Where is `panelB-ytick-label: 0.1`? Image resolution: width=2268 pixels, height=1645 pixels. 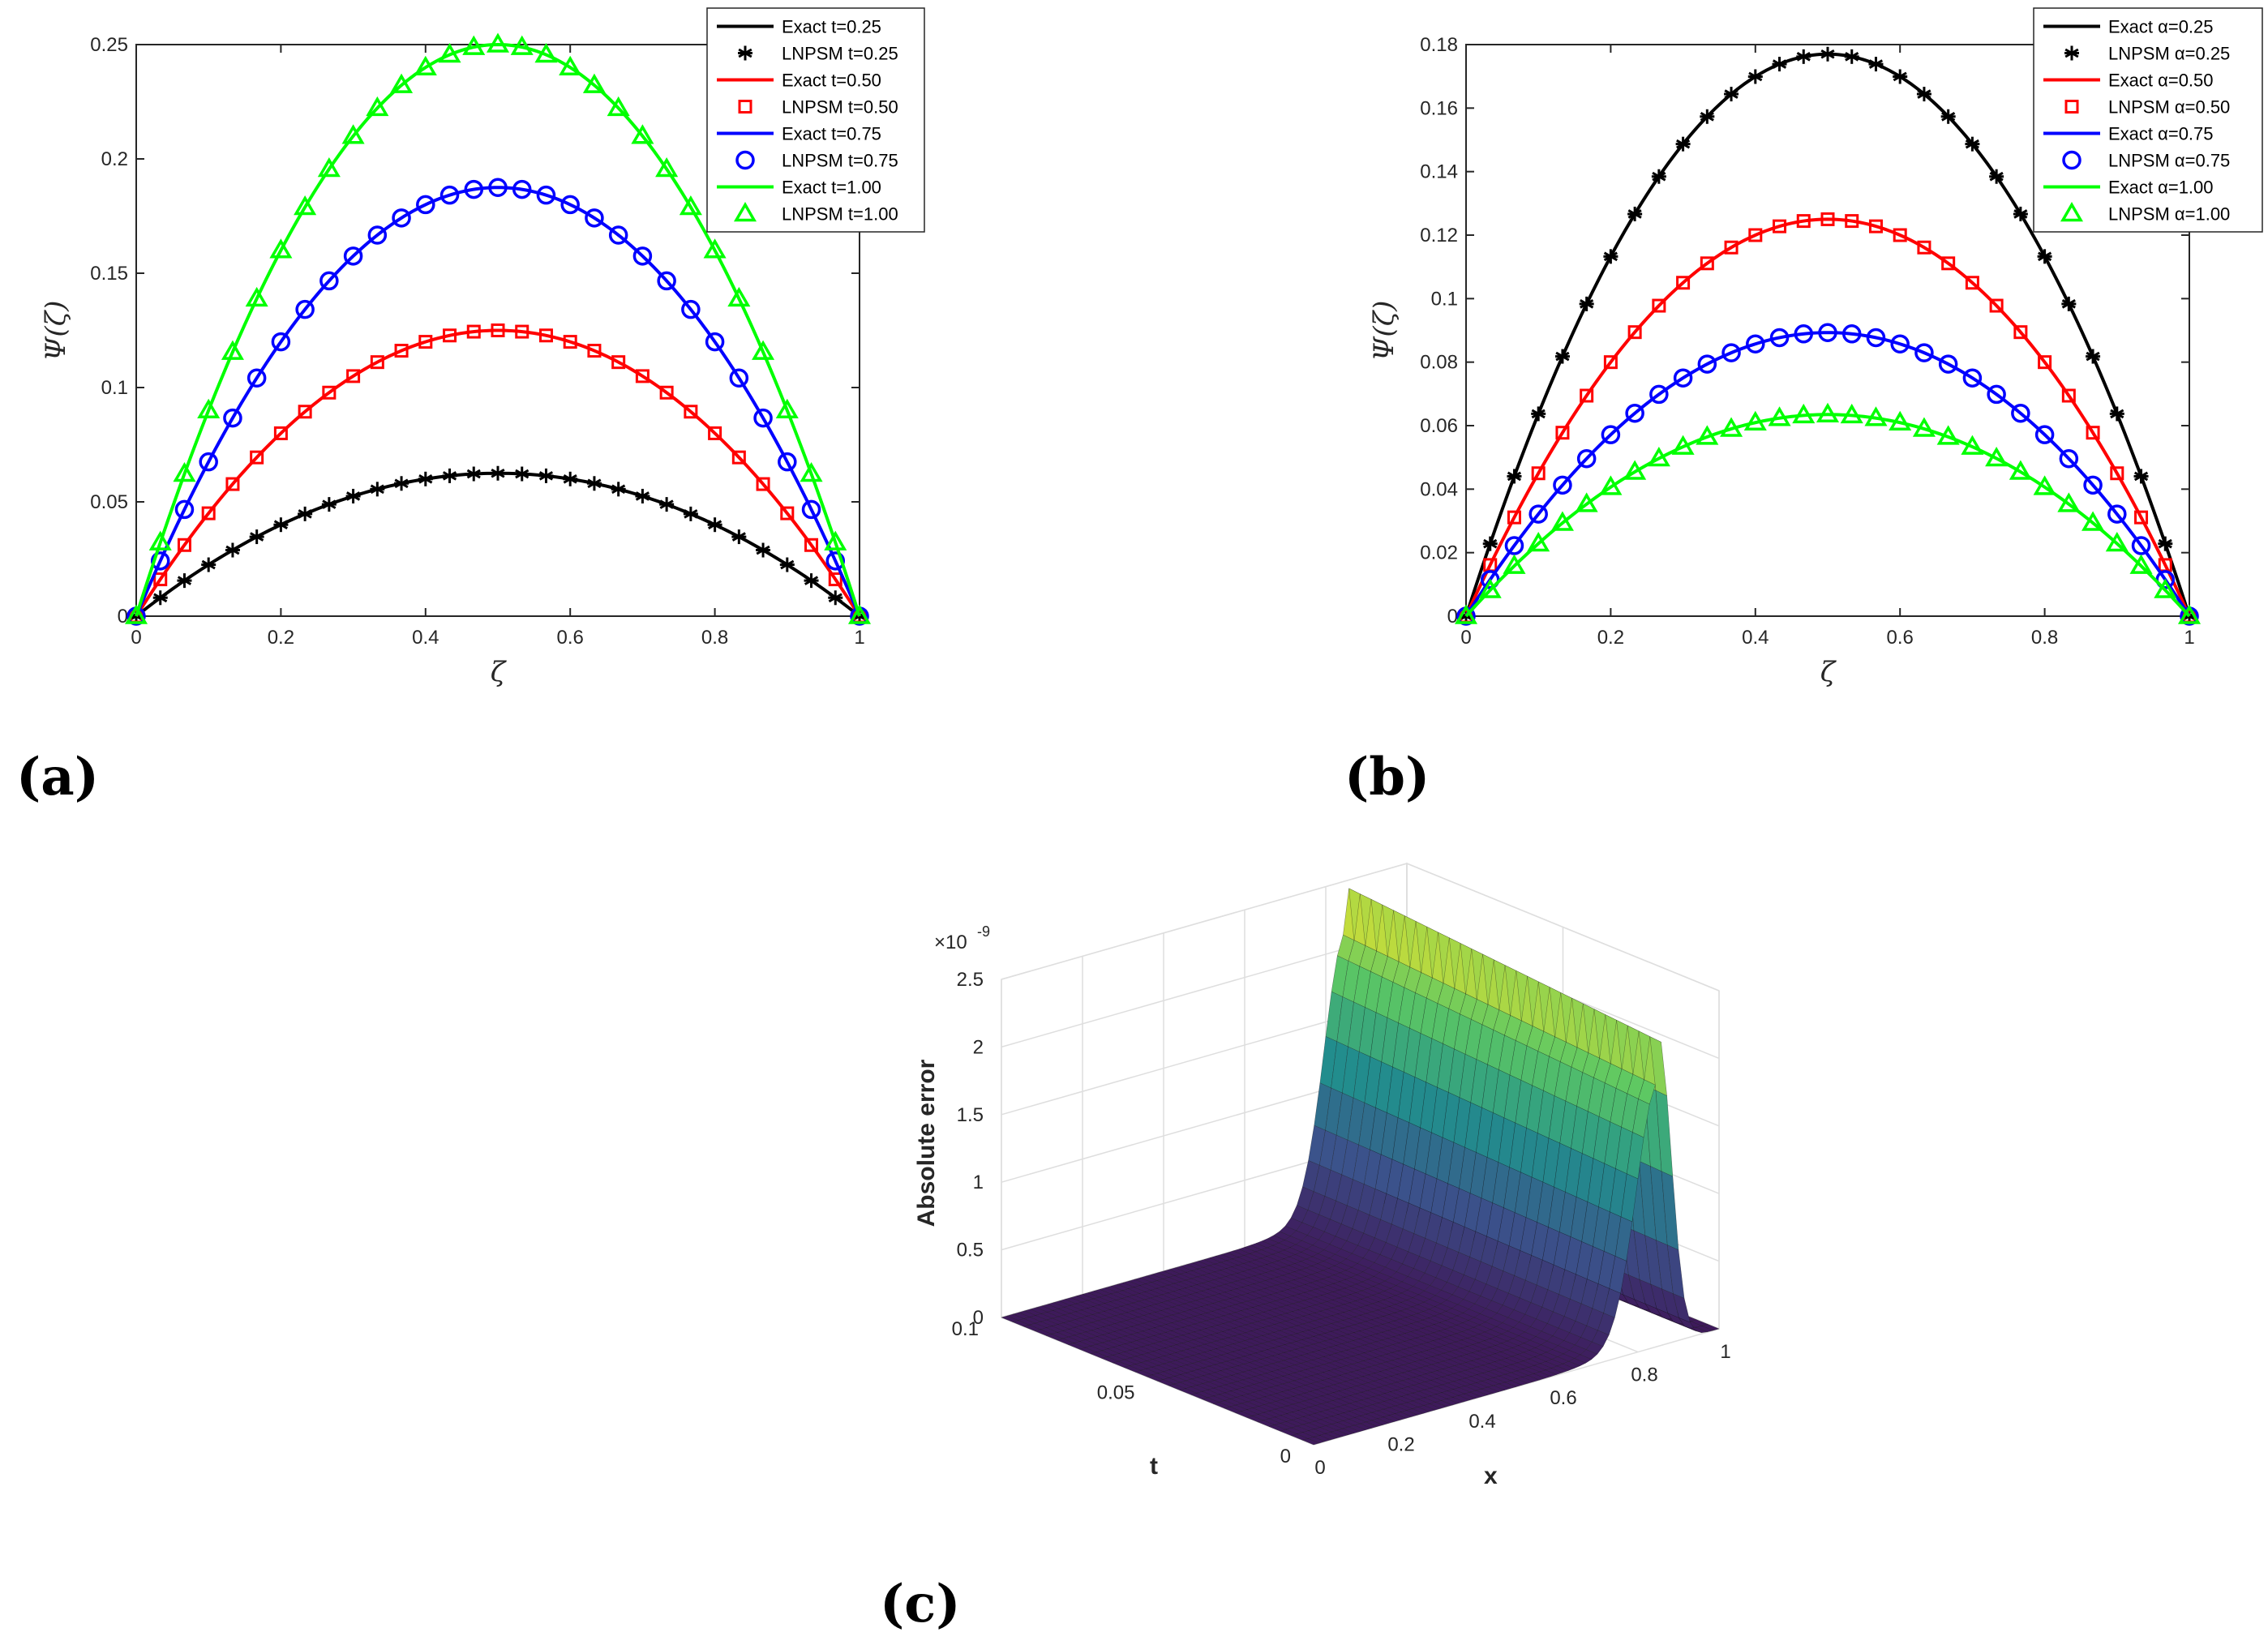 panelB-ytick-label: 0.1 is located at coordinates (1444, 299).